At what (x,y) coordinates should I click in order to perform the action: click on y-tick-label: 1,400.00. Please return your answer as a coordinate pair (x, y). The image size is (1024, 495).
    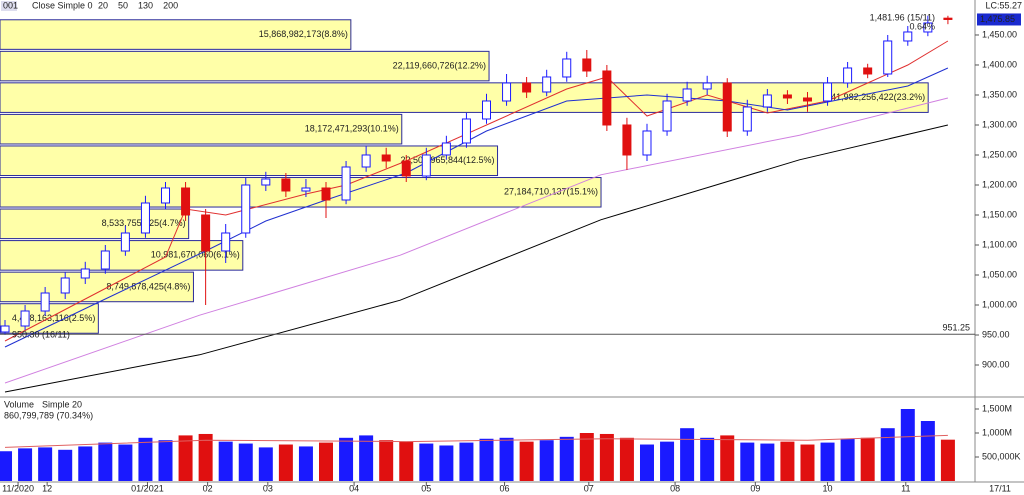
    Looking at the image, I should click on (999, 64).